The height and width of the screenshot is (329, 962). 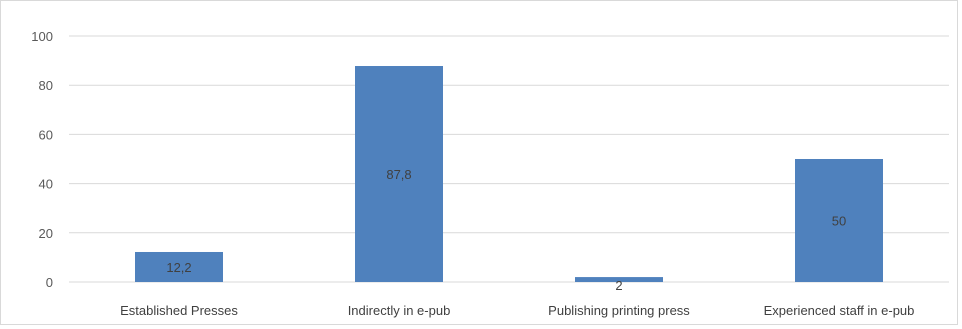 I want to click on data-label-3: 2, so click(x=618, y=285).